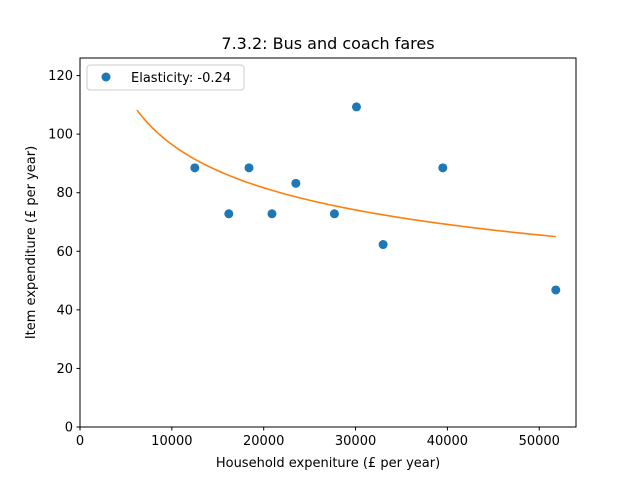  I want to click on y-tick-label: 40, so click(64, 310).